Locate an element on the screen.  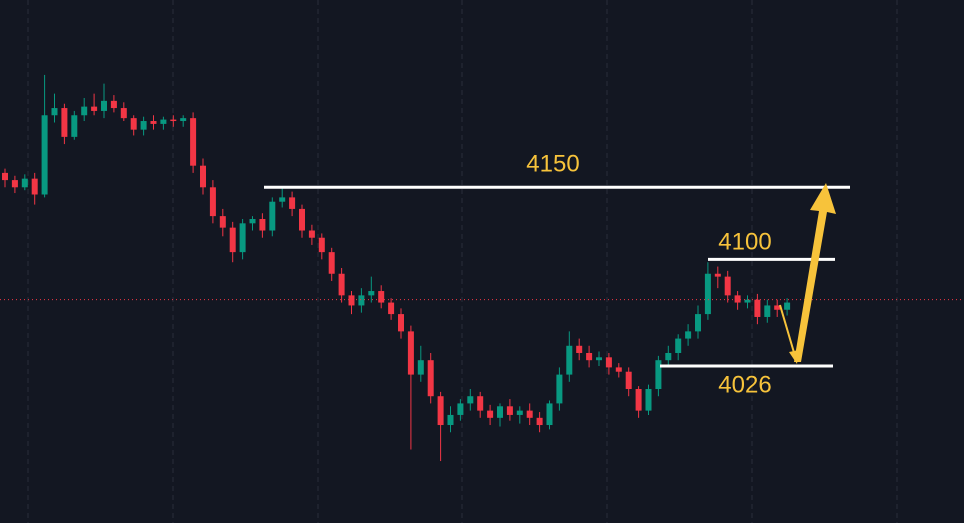
level-label: 4150 is located at coordinates (552, 164).